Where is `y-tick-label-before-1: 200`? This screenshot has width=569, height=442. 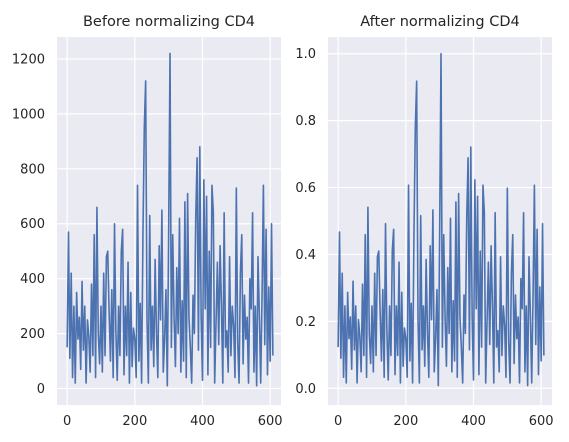
y-tick-label-before-1: 200 is located at coordinates (32, 334).